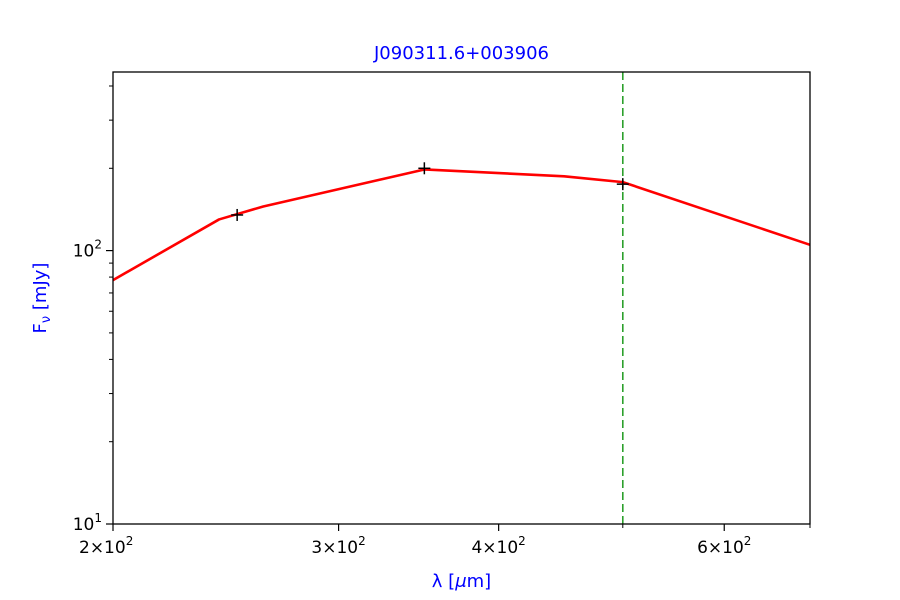  I want to click on x-axis-label: λ [μm], so click(461, 581).